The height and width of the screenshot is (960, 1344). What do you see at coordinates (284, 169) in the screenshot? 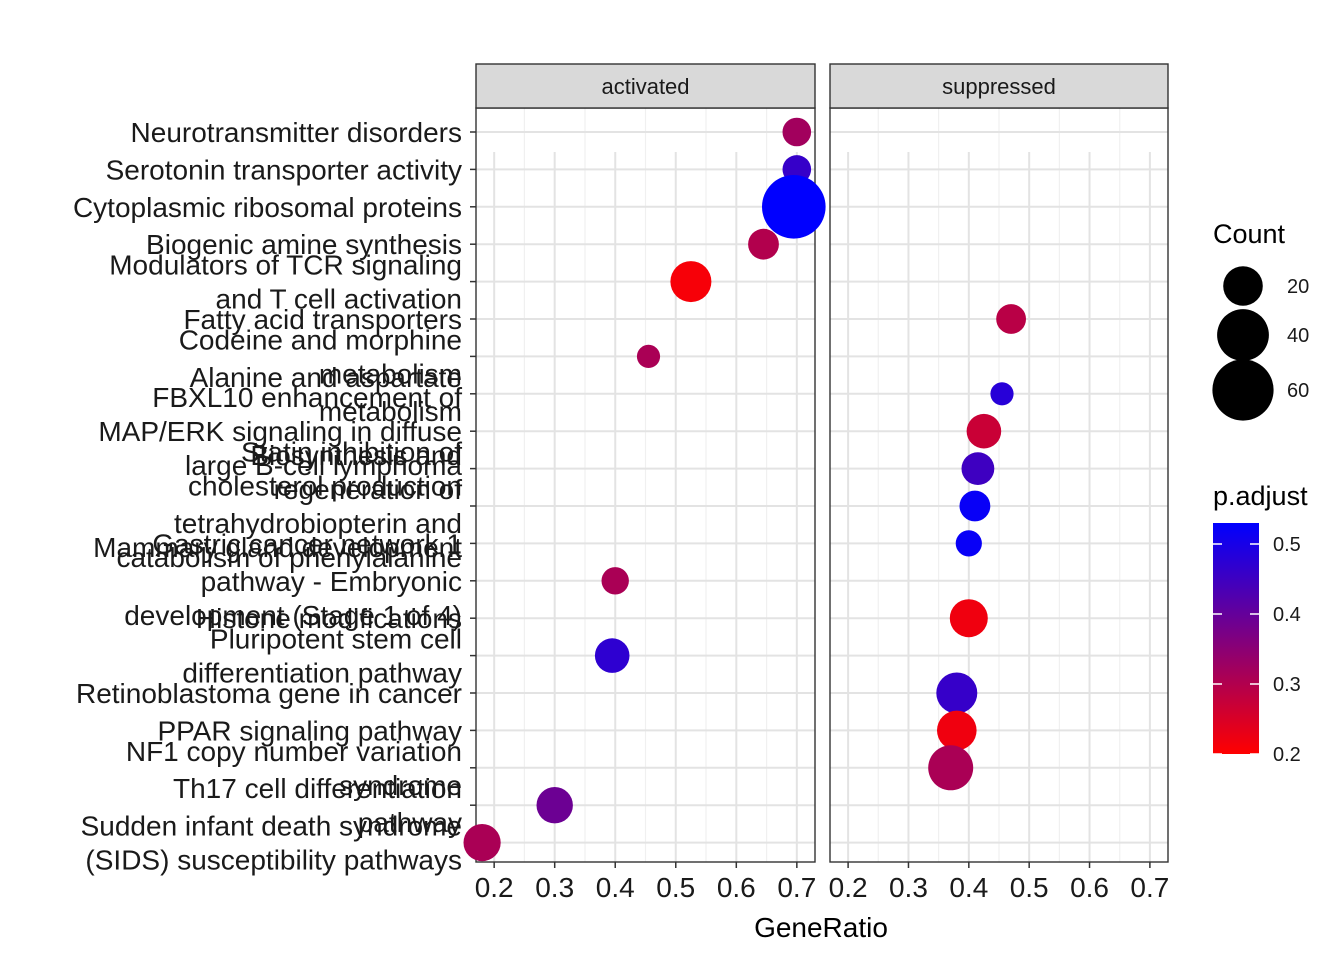
I see `y-category-label: Serotonin transporter activity` at bounding box center [284, 169].